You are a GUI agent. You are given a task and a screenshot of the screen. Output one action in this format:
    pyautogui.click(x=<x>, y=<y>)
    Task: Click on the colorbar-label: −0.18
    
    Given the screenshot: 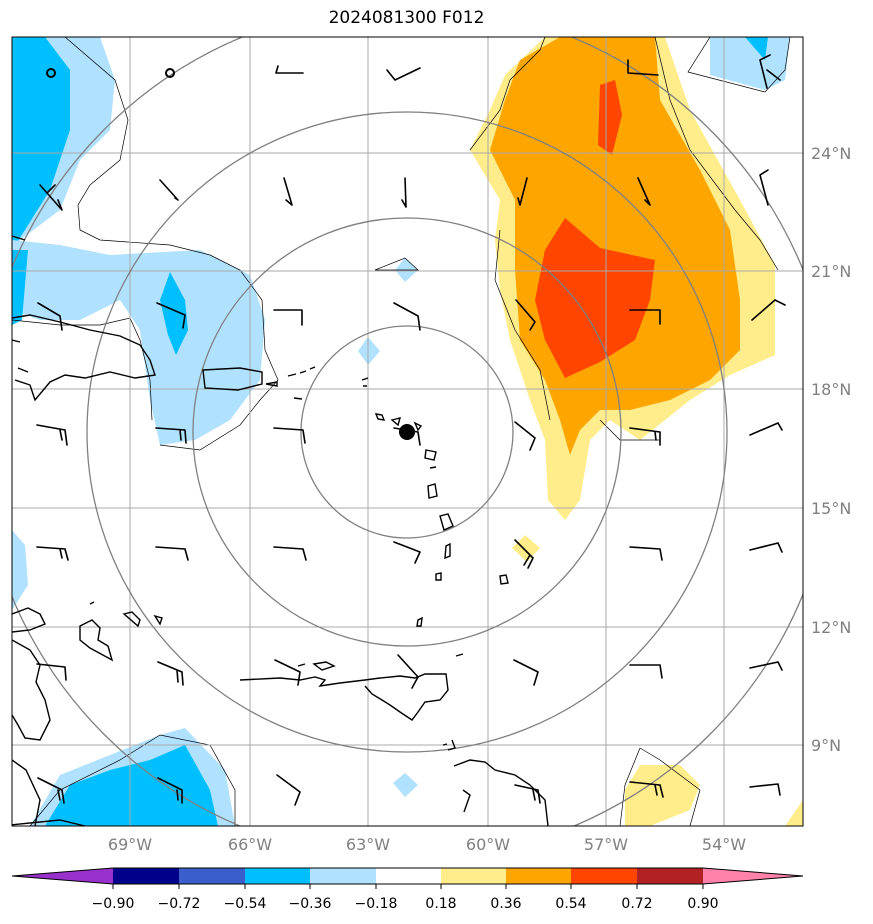 What is the action you would take?
    pyautogui.click(x=376, y=904)
    